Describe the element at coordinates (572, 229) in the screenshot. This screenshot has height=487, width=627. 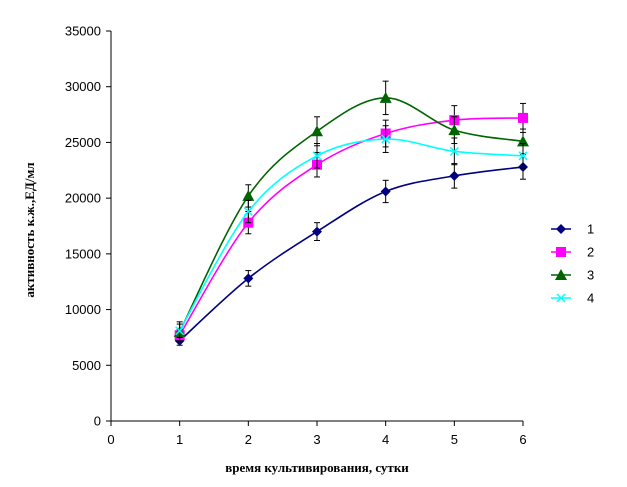
I see `legend-item-1: 1` at that location.